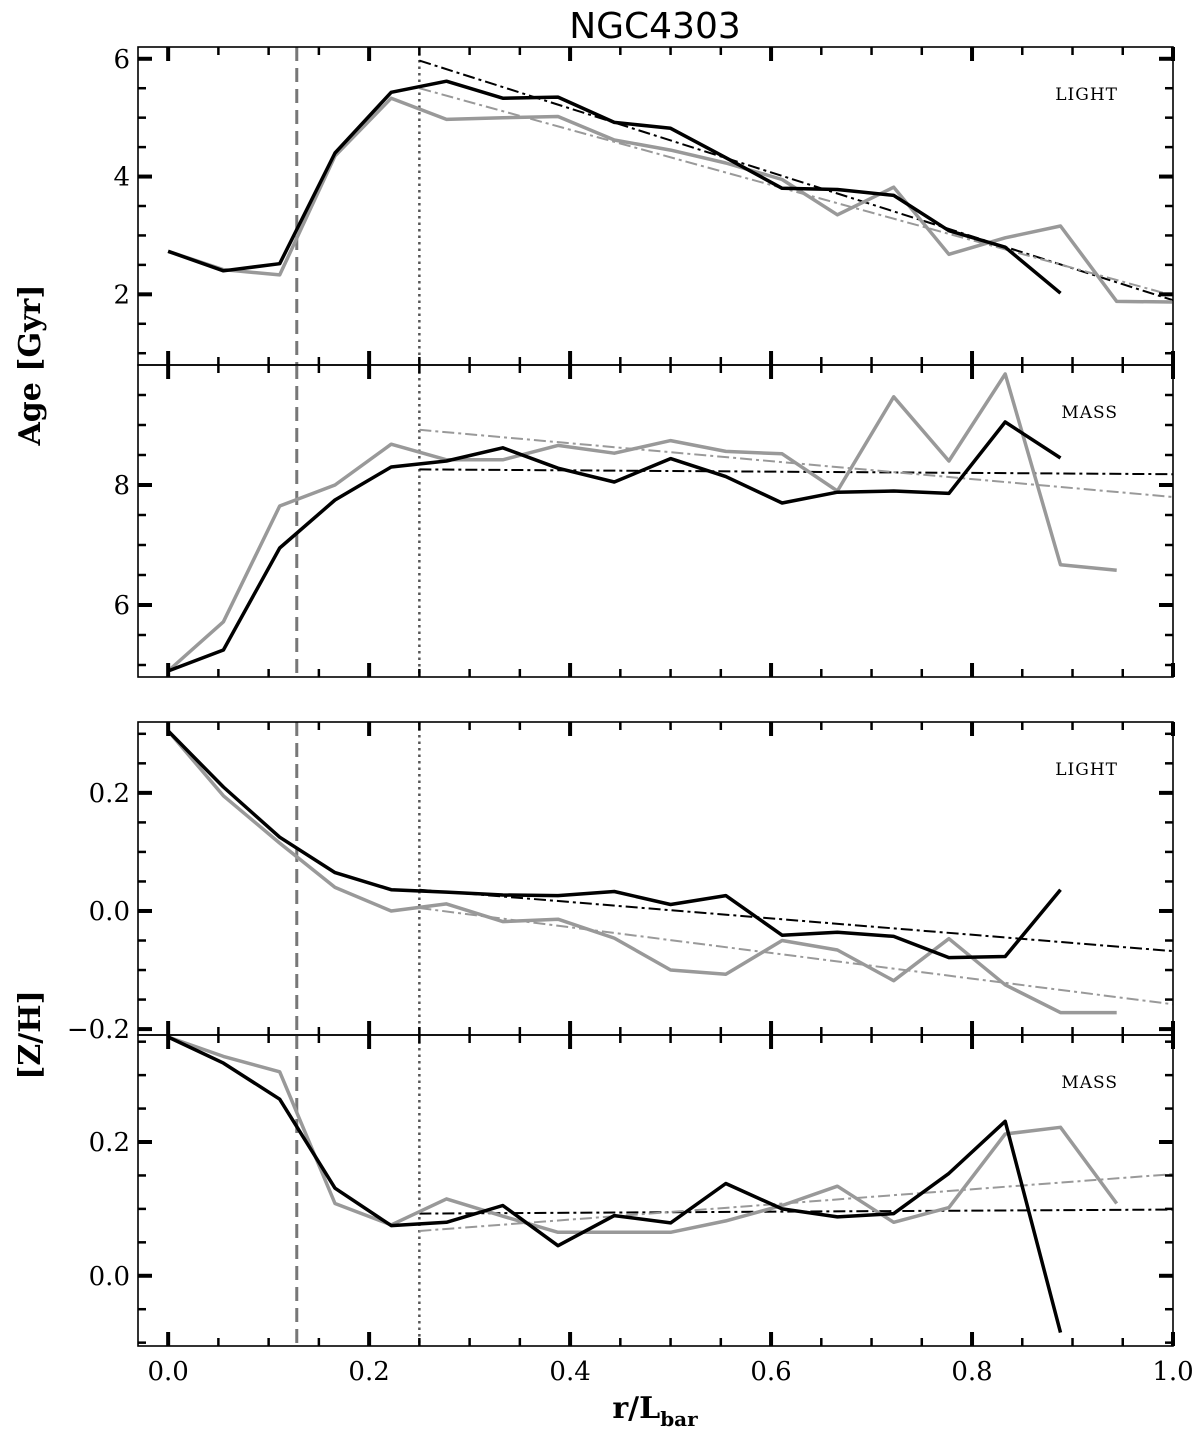 The width and height of the screenshot is (1200, 1436). I want to click on x-axis-title-sub: bar, so click(679, 1419).